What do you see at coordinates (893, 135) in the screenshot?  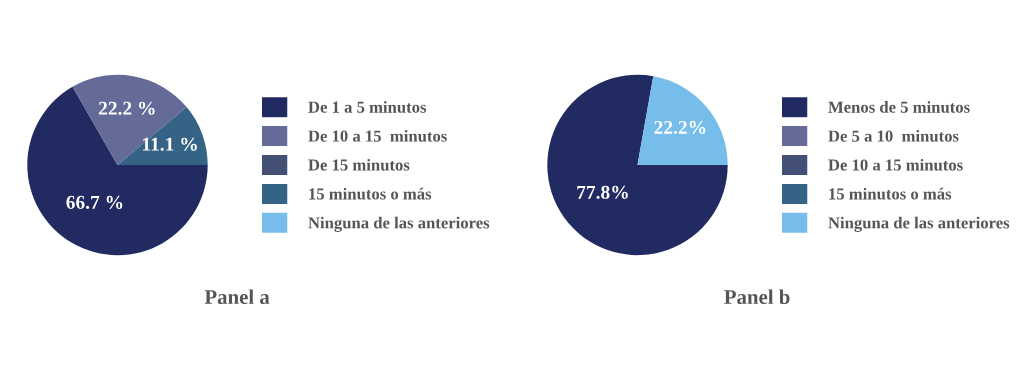 I see `legend-label: De 5 a 10 minutos` at bounding box center [893, 135].